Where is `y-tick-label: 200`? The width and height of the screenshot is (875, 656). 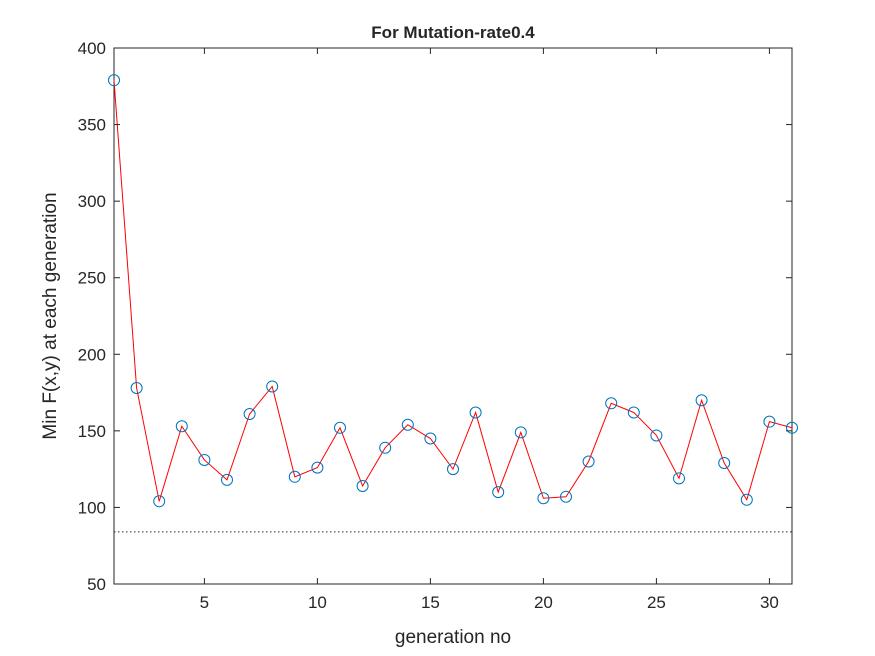 y-tick-label: 200 is located at coordinates (92, 354).